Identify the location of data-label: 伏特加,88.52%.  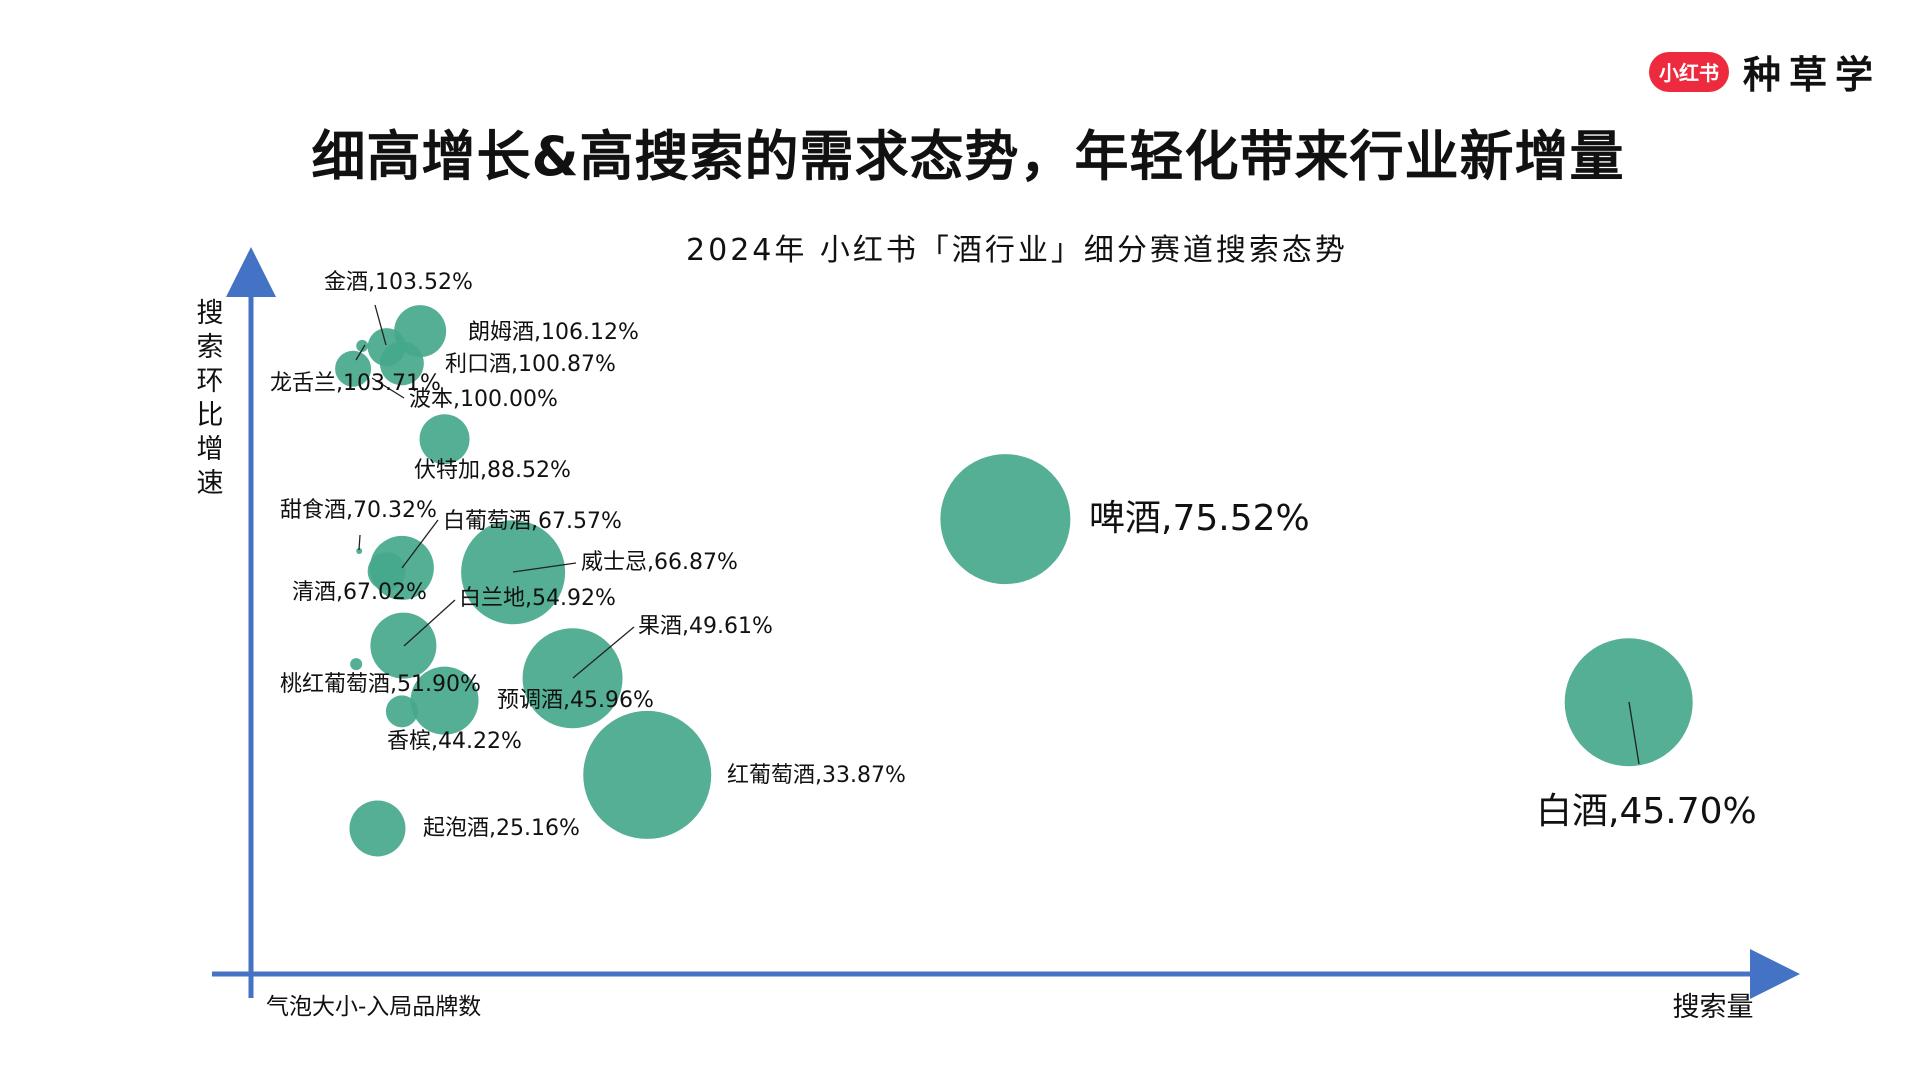
(492, 470).